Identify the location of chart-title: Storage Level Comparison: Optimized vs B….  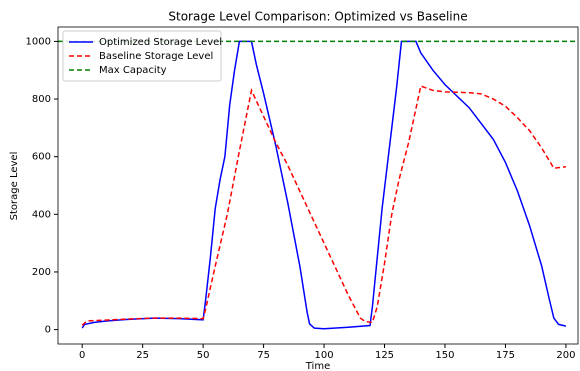
(317, 17).